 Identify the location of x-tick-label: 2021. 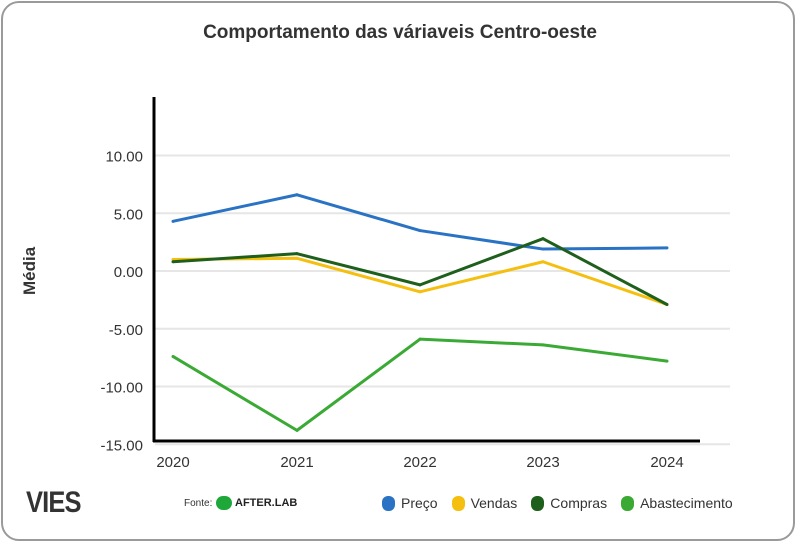
(296, 462).